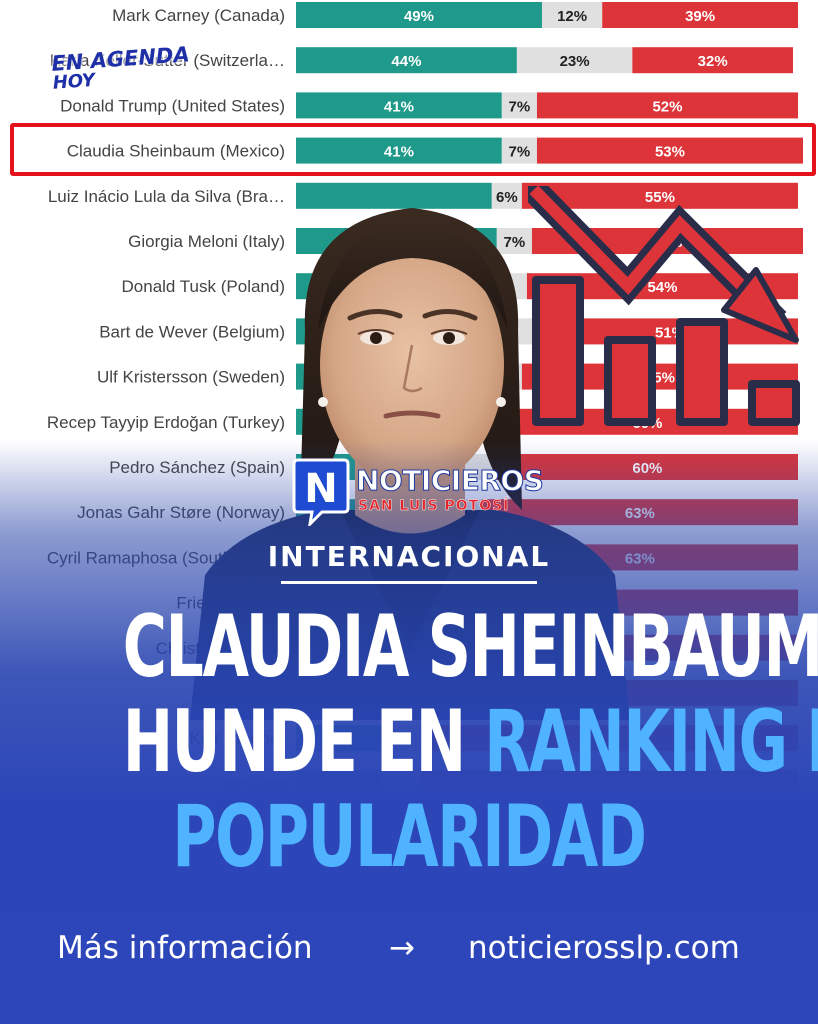 The width and height of the screenshot is (818, 1024). I want to click on leader-label: Recep Tayyip Erdoğan (Turkey), so click(166, 422).